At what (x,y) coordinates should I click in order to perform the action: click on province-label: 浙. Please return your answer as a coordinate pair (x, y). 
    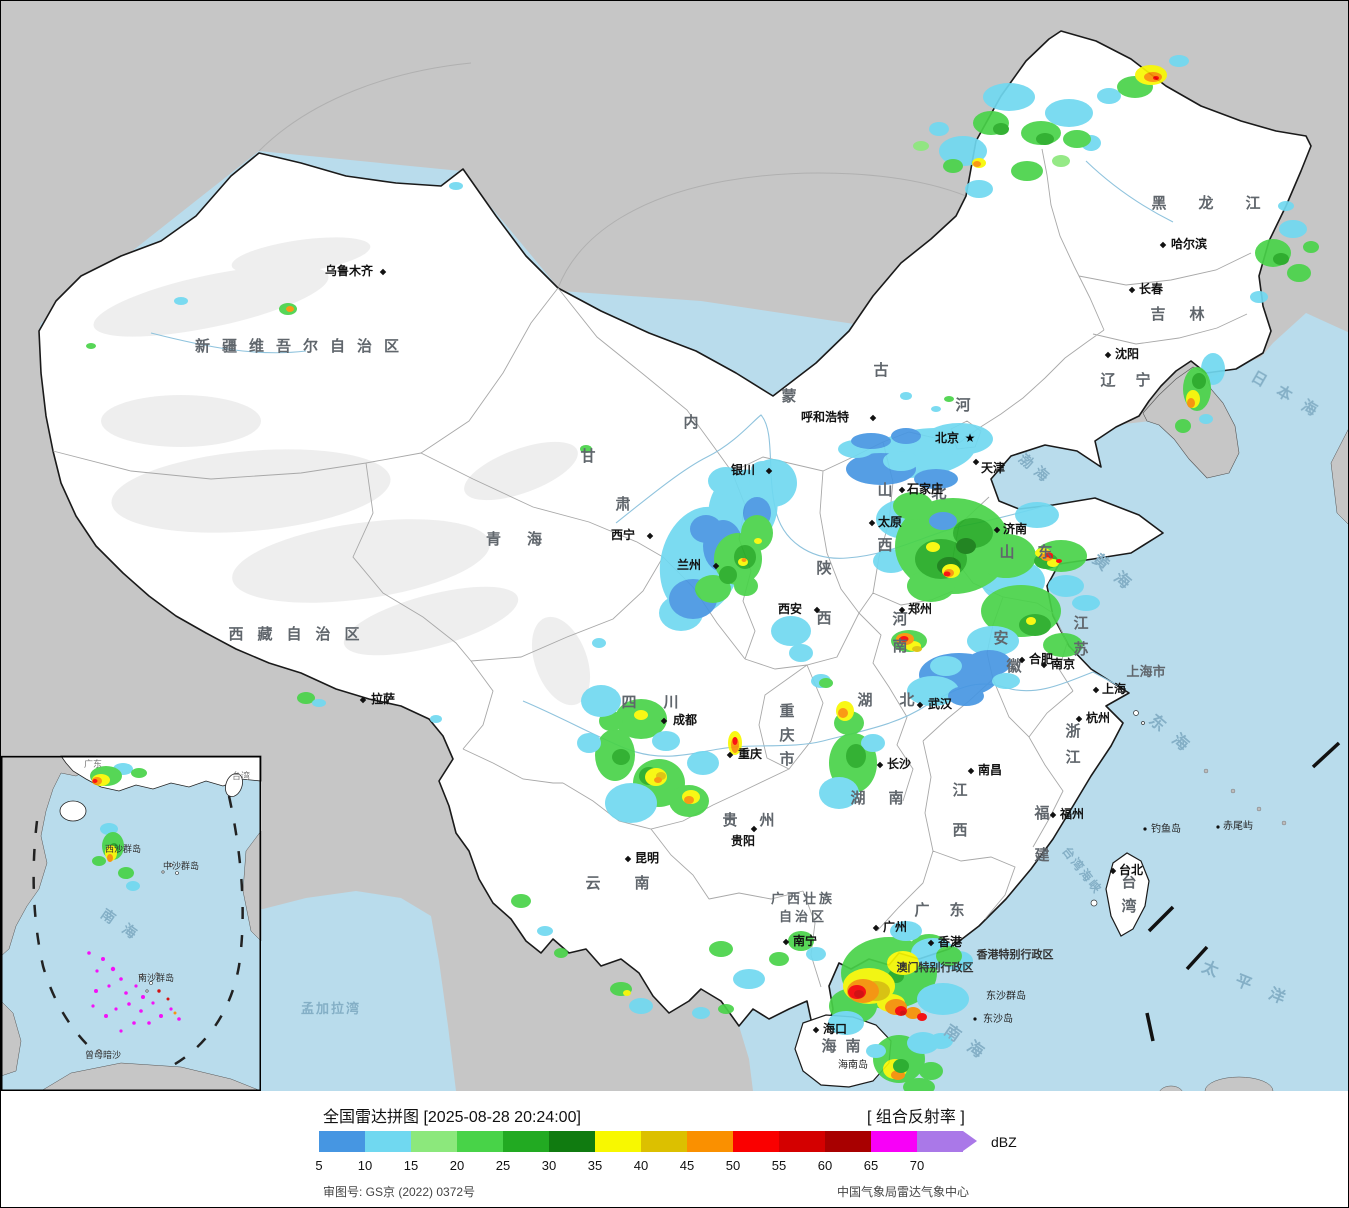
    Looking at the image, I should click on (1072, 731).